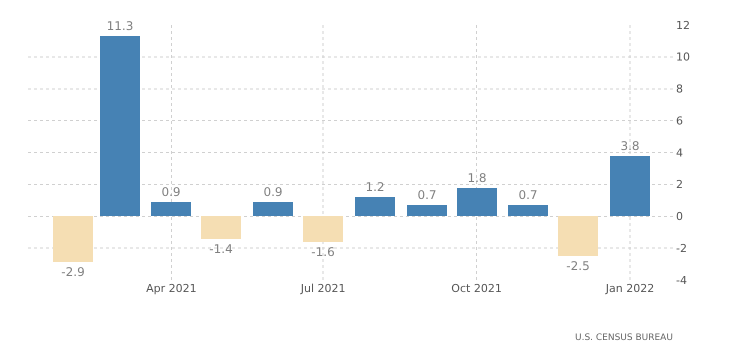 This screenshot has width=730, height=345. Describe the element at coordinates (323, 252) in the screenshot. I see `data-label: -1.6` at that location.